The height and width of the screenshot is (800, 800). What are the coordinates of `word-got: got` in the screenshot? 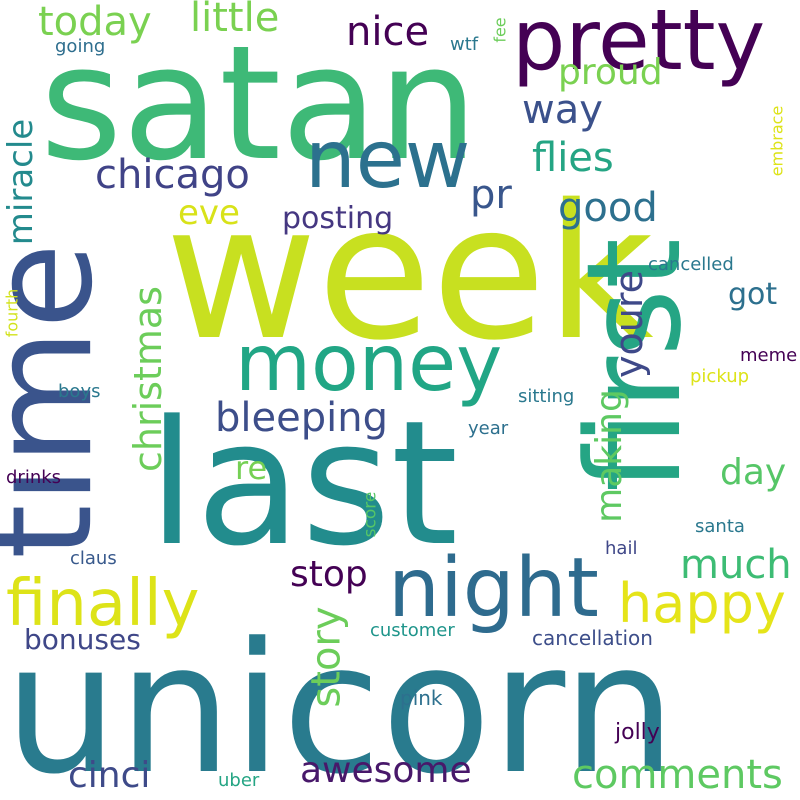 It's located at (753, 294).